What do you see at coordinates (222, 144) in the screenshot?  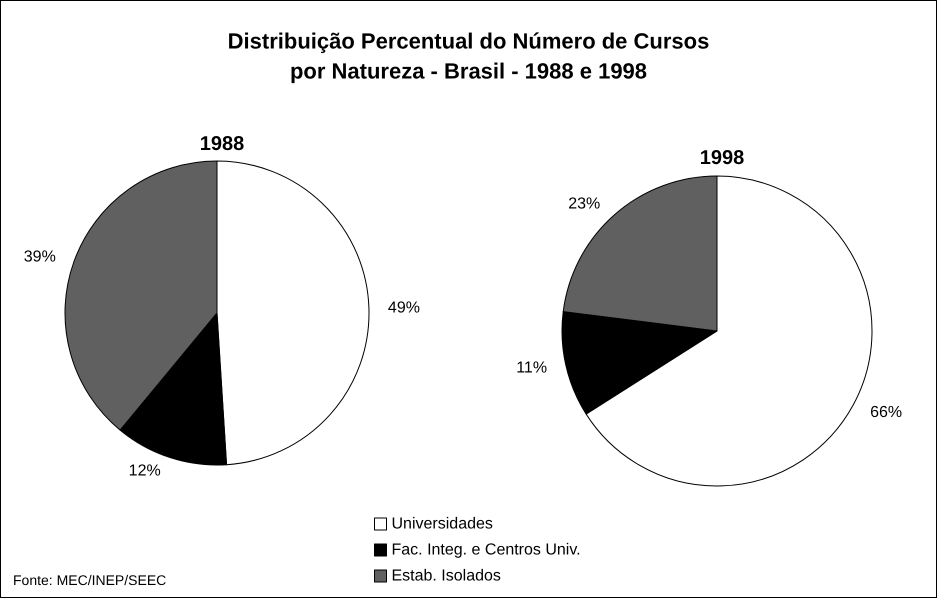 I see `slice-label: 1988` at bounding box center [222, 144].